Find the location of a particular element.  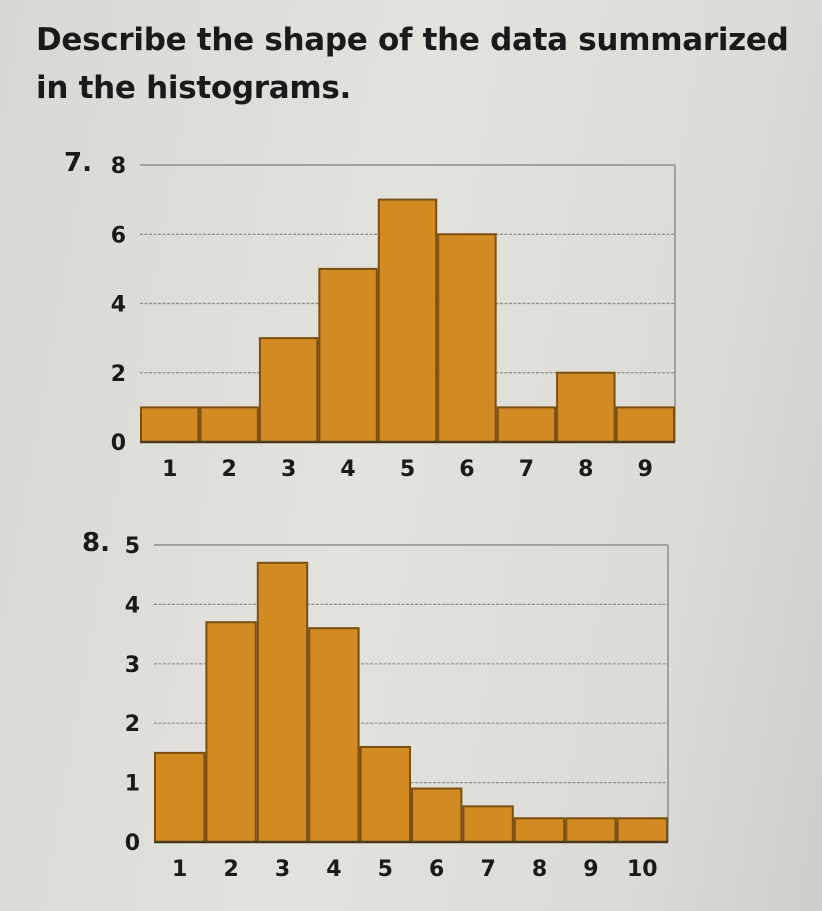

hist7-ytick-label: 4 is located at coordinates (118, 305).